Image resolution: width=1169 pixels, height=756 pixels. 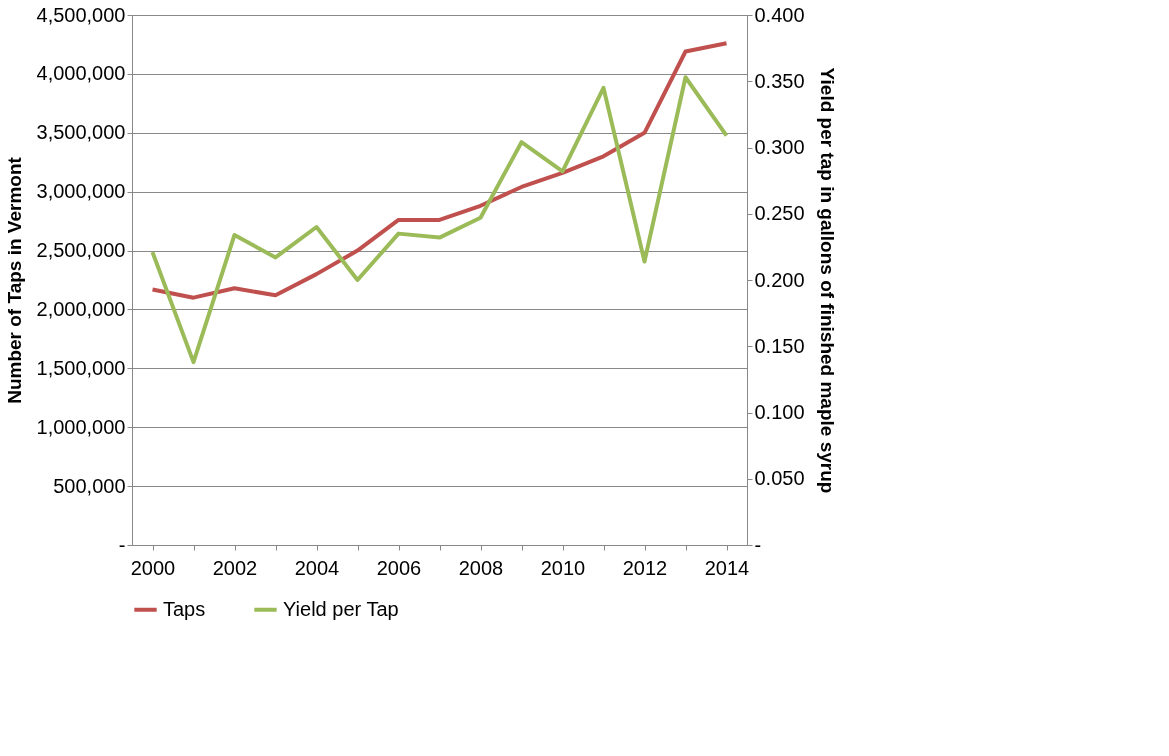 What do you see at coordinates (563, 567) in the screenshot?
I see `x-tick-label: 2010` at bounding box center [563, 567].